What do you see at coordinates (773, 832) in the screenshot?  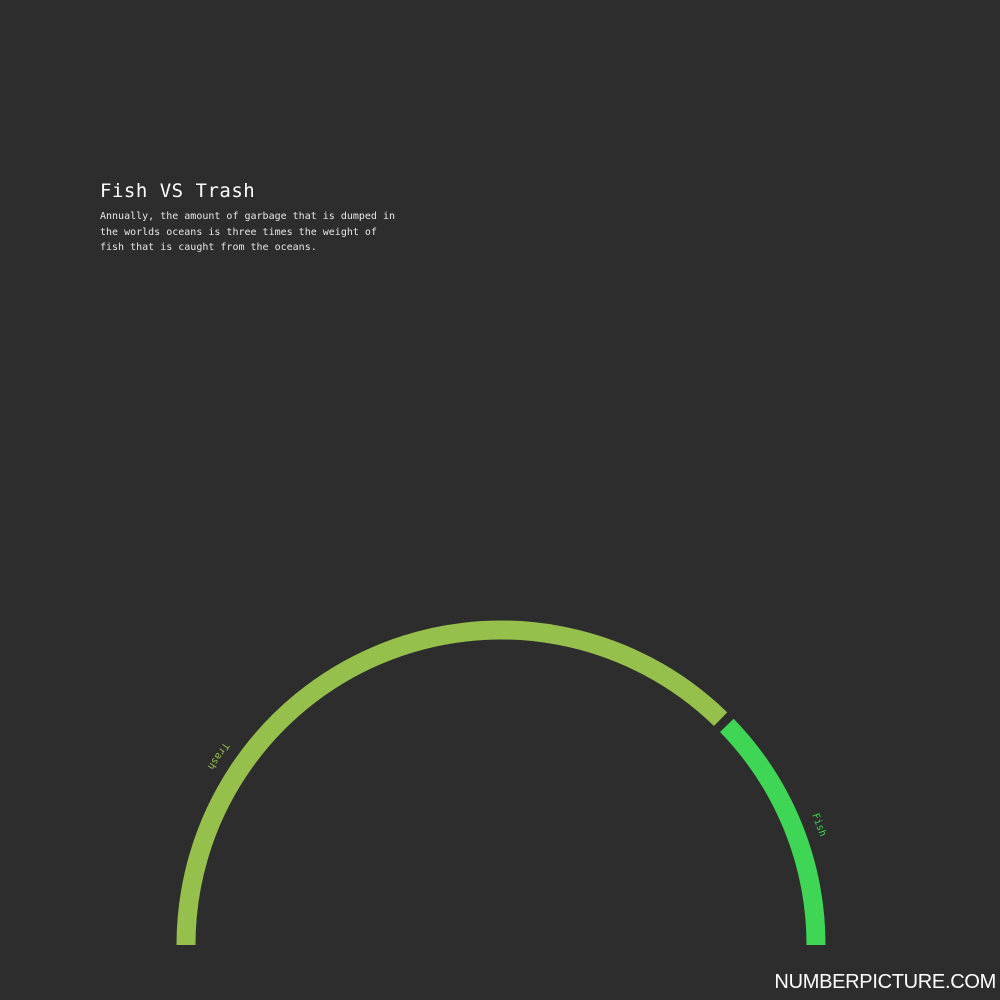 I see `arc-slice-fish` at bounding box center [773, 832].